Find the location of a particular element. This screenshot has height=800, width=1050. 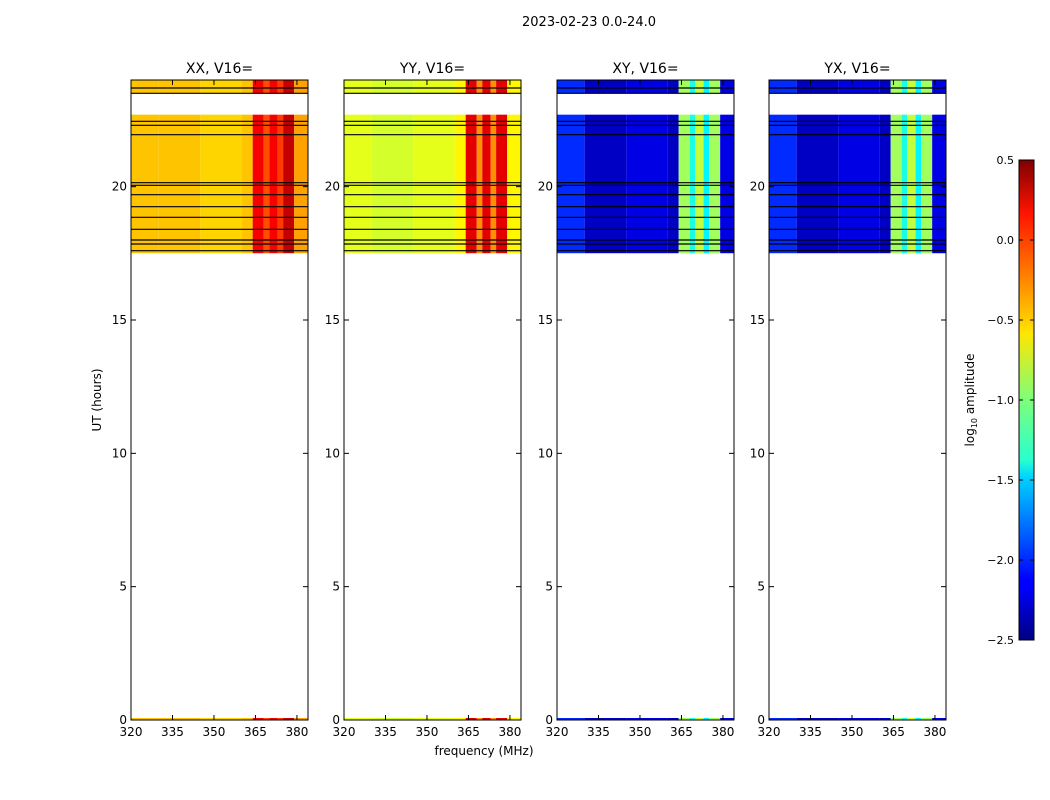

y-axis-label: UT (hours) is located at coordinates (97, 399).